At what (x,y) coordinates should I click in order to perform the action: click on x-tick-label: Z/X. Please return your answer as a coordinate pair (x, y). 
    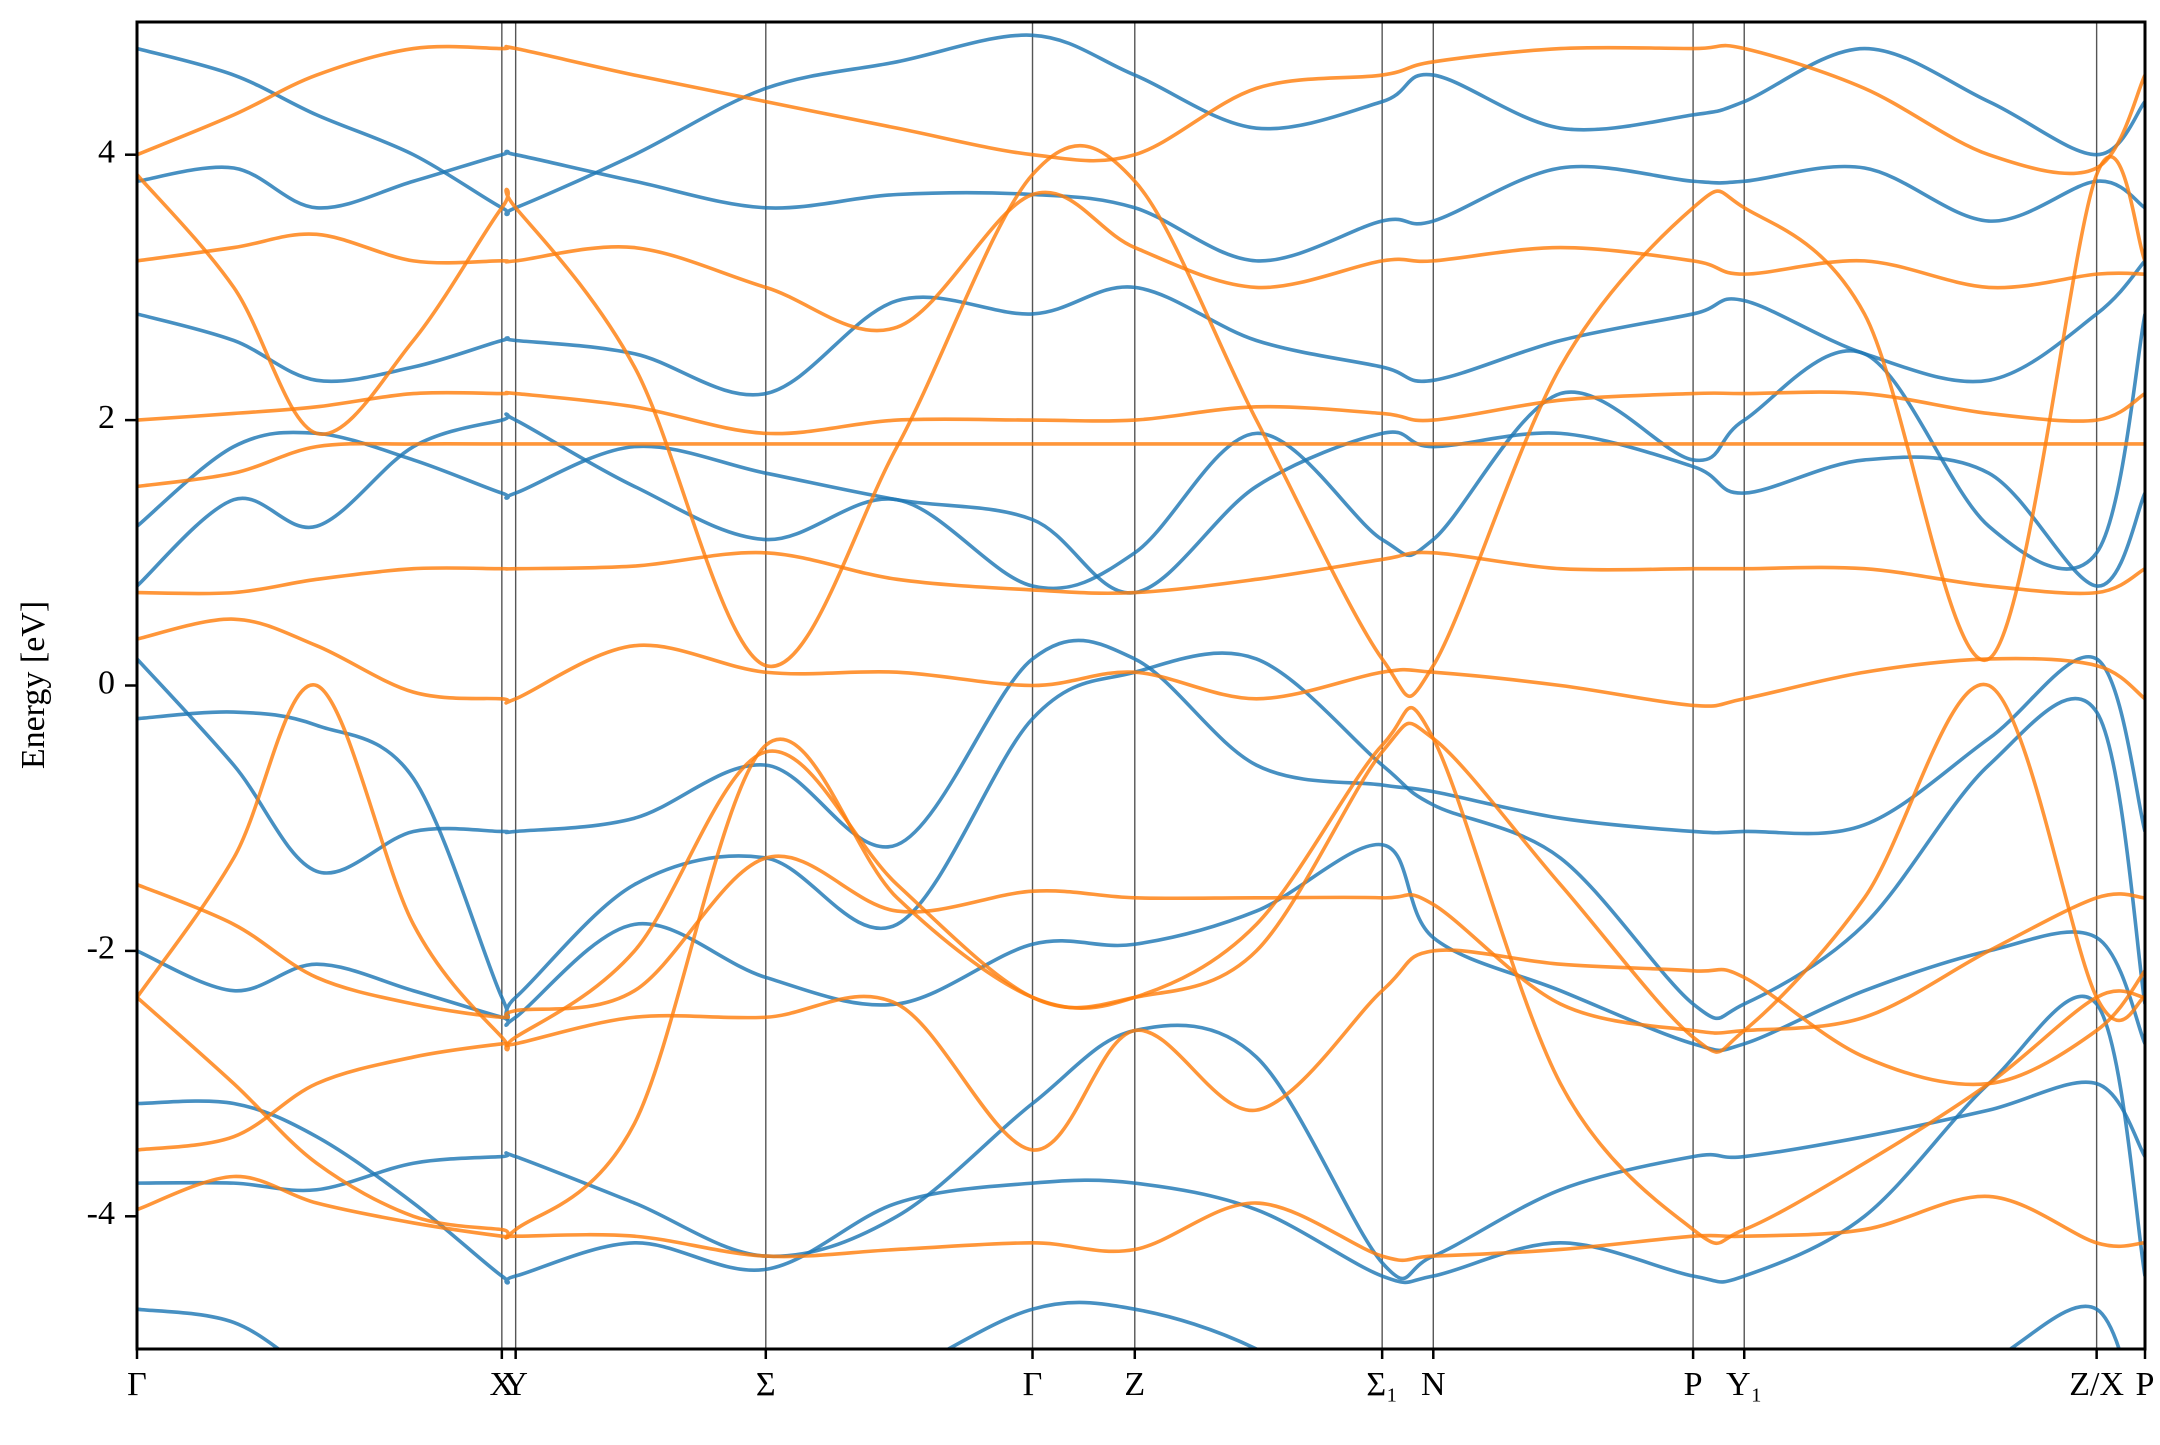
    Looking at the image, I should click on (2096, 1384).